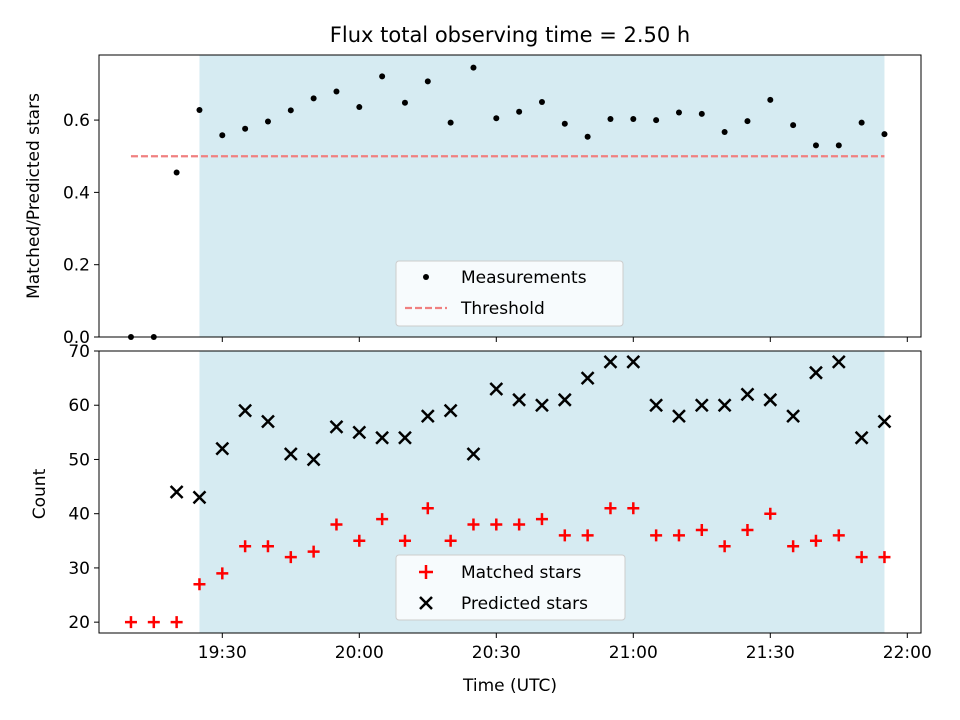 The height and width of the screenshot is (720, 960). Describe the element at coordinates (359, 653) in the screenshot. I see `x-tick-label: 20:00` at that location.